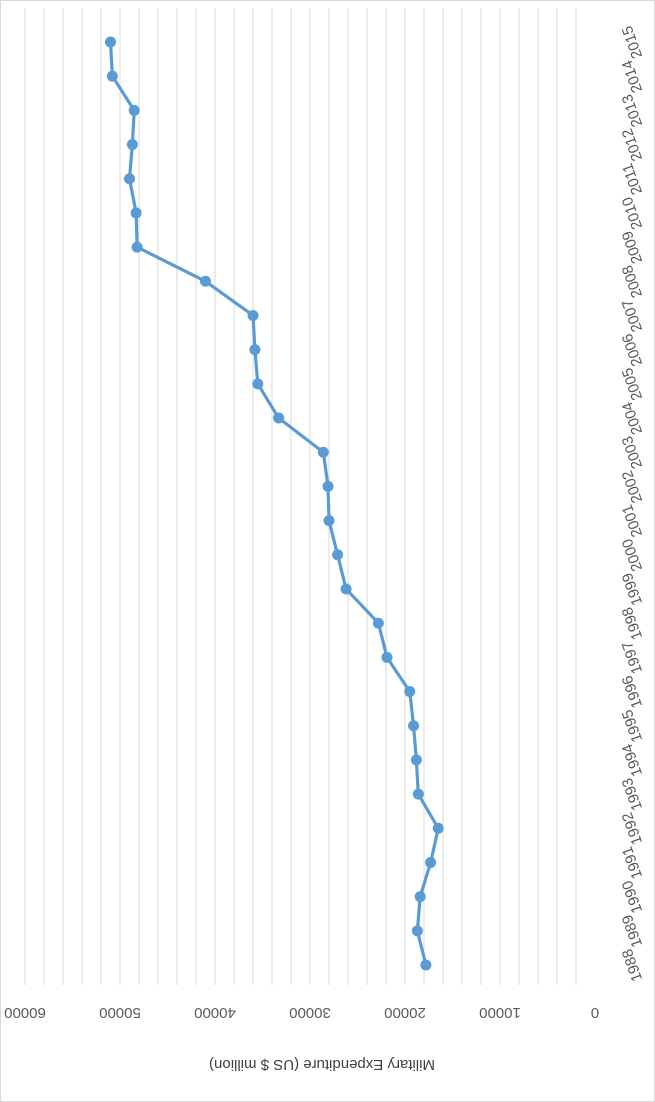  I want to click on value-tick-label: 20000, so click(405, 1012).